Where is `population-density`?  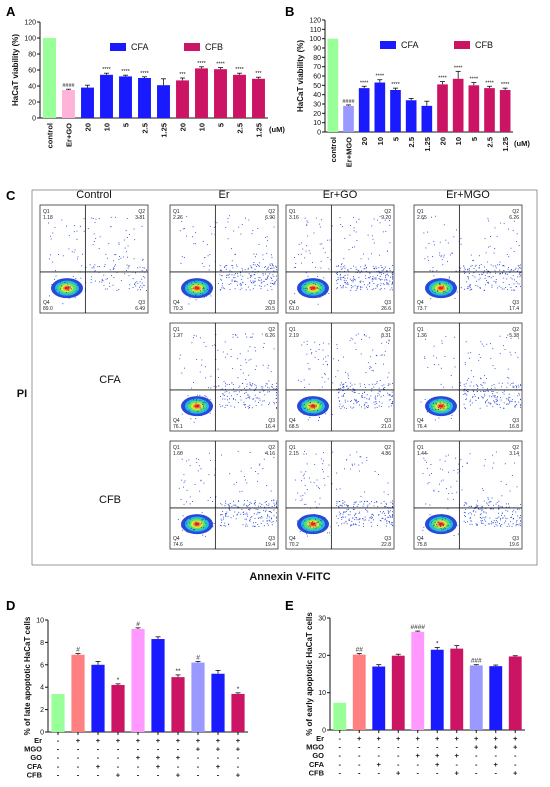
population-density is located at coordinates (197, 524).